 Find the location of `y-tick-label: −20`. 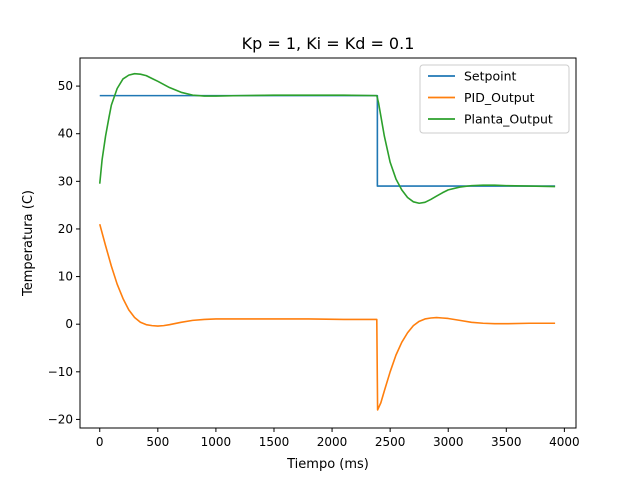

y-tick-label: −20 is located at coordinates (60, 419).